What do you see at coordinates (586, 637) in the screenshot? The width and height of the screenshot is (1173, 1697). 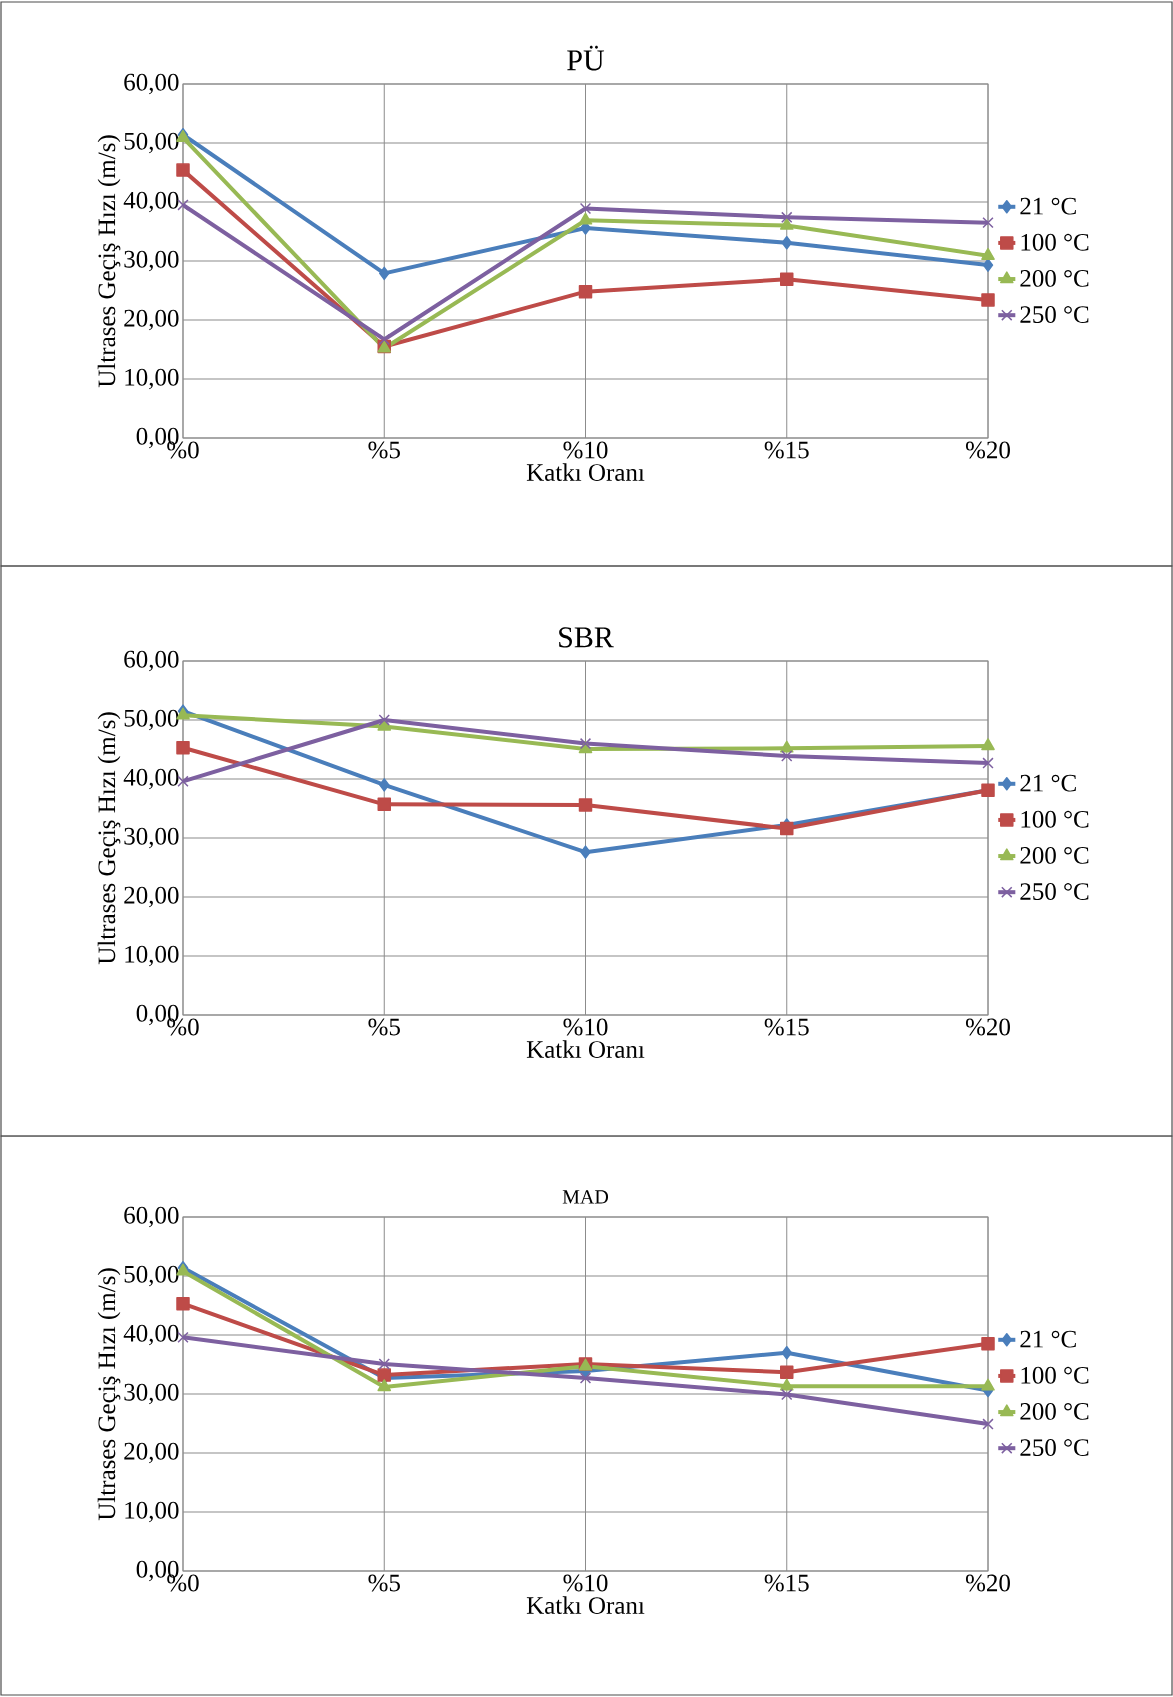 I see `chart-title: SBR` at bounding box center [586, 637].